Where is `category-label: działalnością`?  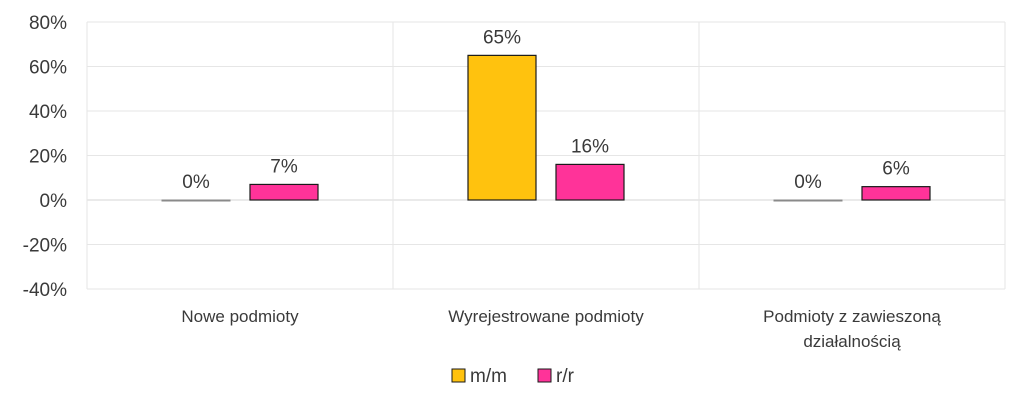 category-label: działalnością is located at coordinates (852, 341).